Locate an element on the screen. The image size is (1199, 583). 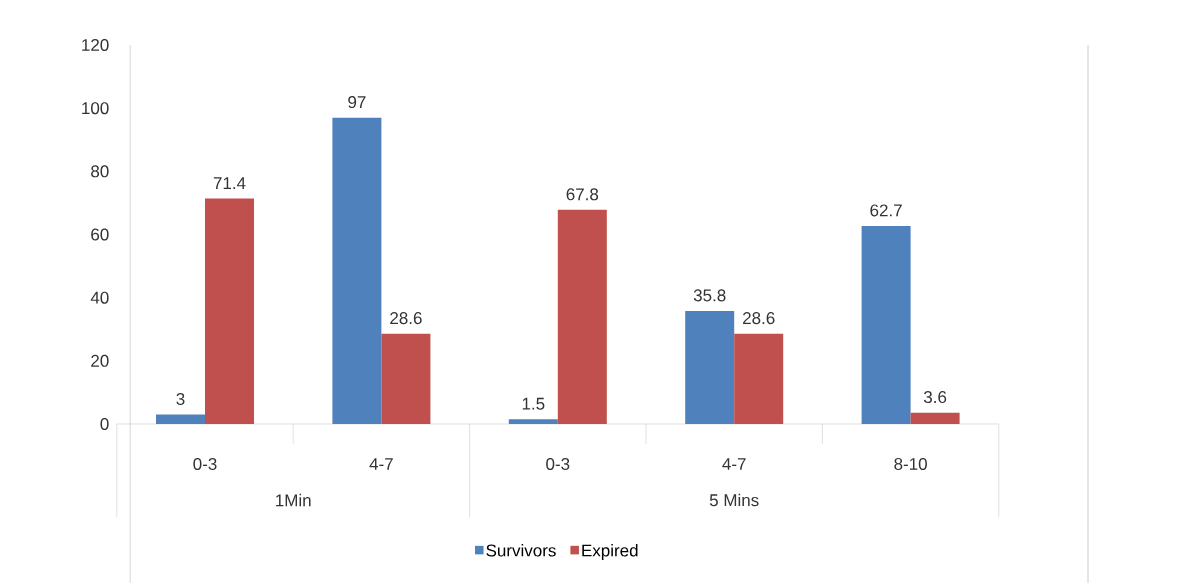
y-tick-label: 40 is located at coordinates (99, 297).